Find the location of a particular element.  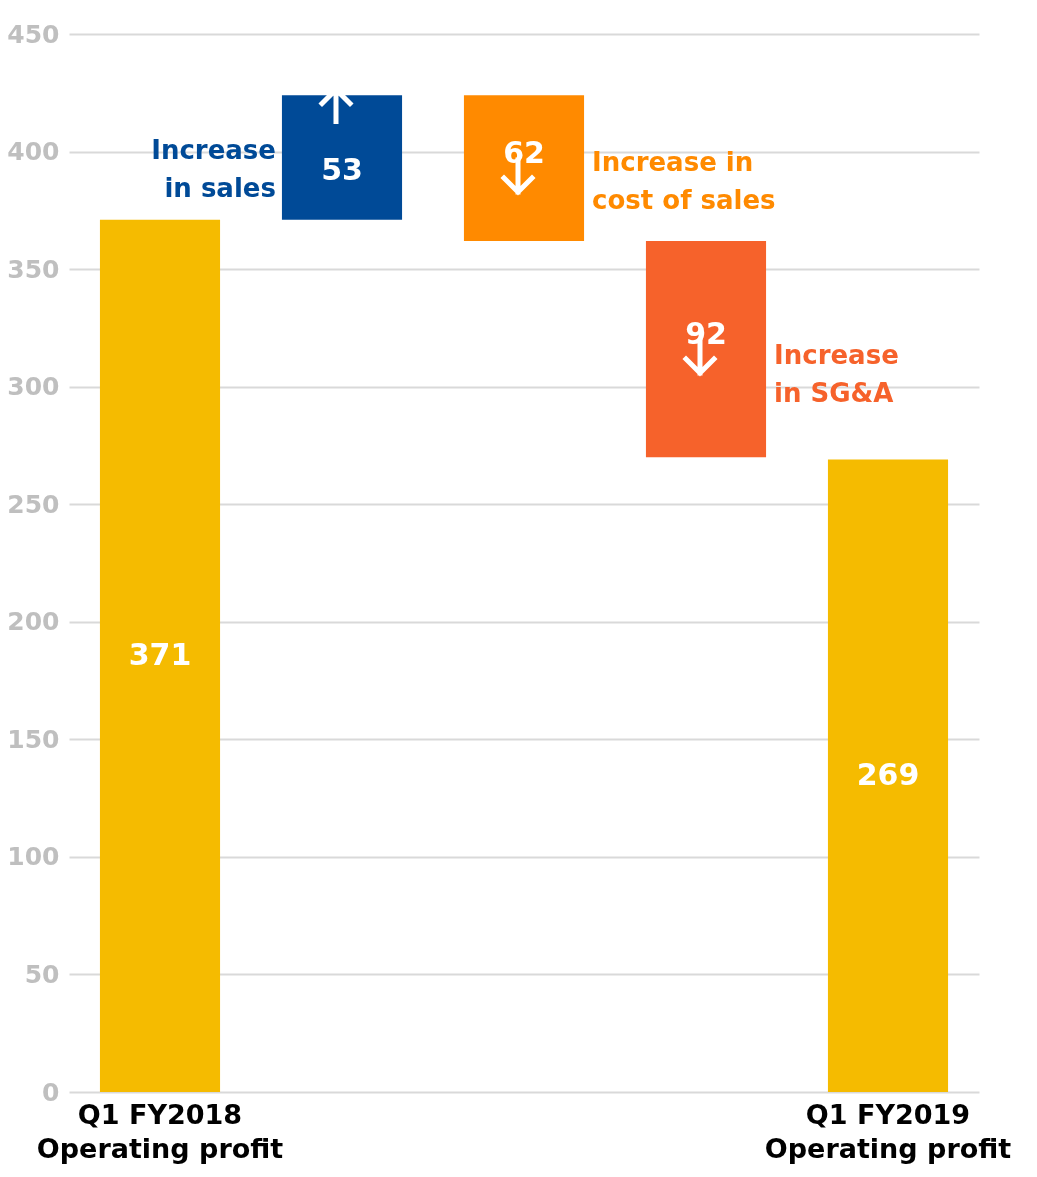

y-tick-label: 450 is located at coordinates (33, 34).